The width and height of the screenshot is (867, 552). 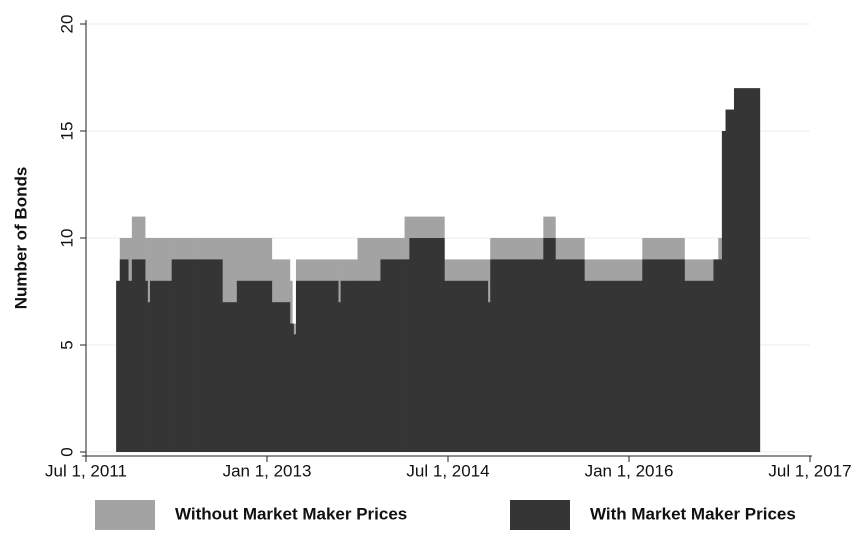 What do you see at coordinates (20, 238) in the screenshot?
I see `y-axis-title: Number of Bonds` at bounding box center [20, 238].